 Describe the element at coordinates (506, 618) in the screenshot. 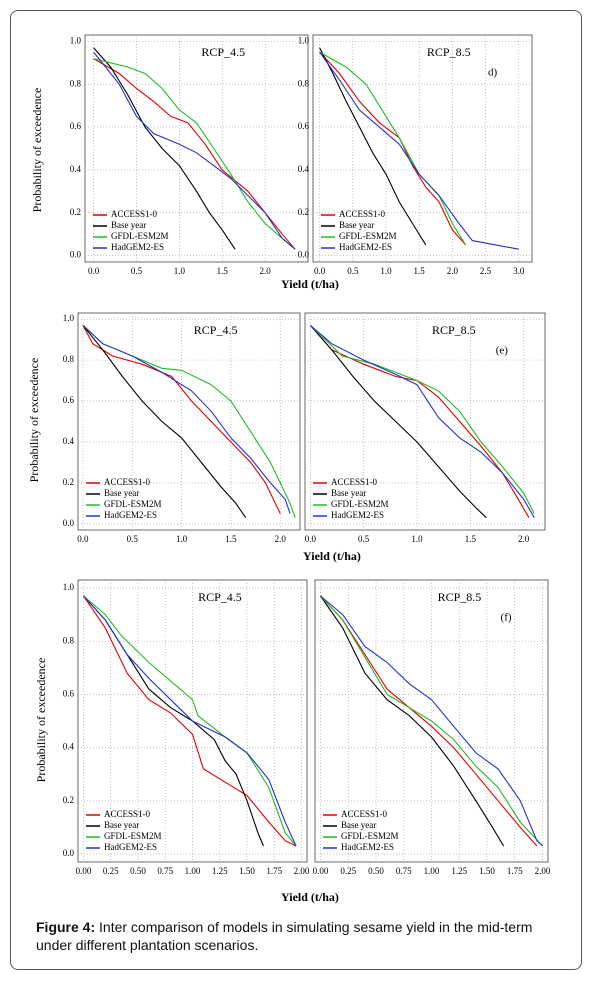

I see `panel-label: (f)` at that location.